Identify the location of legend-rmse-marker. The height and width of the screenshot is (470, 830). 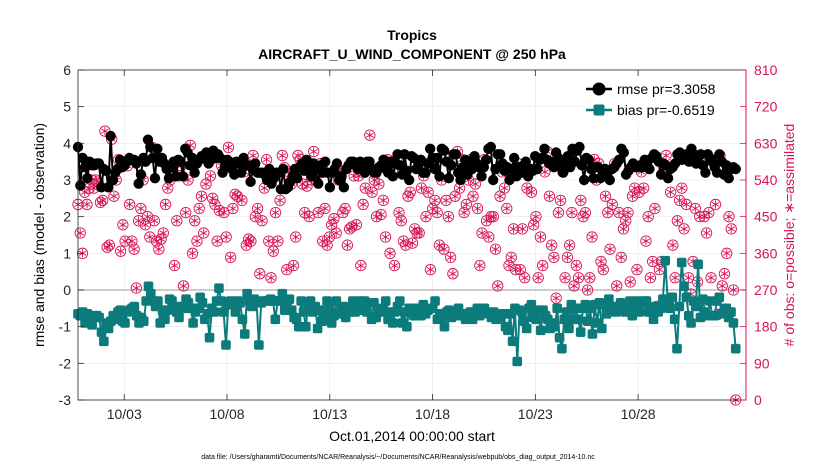
(599, 89).